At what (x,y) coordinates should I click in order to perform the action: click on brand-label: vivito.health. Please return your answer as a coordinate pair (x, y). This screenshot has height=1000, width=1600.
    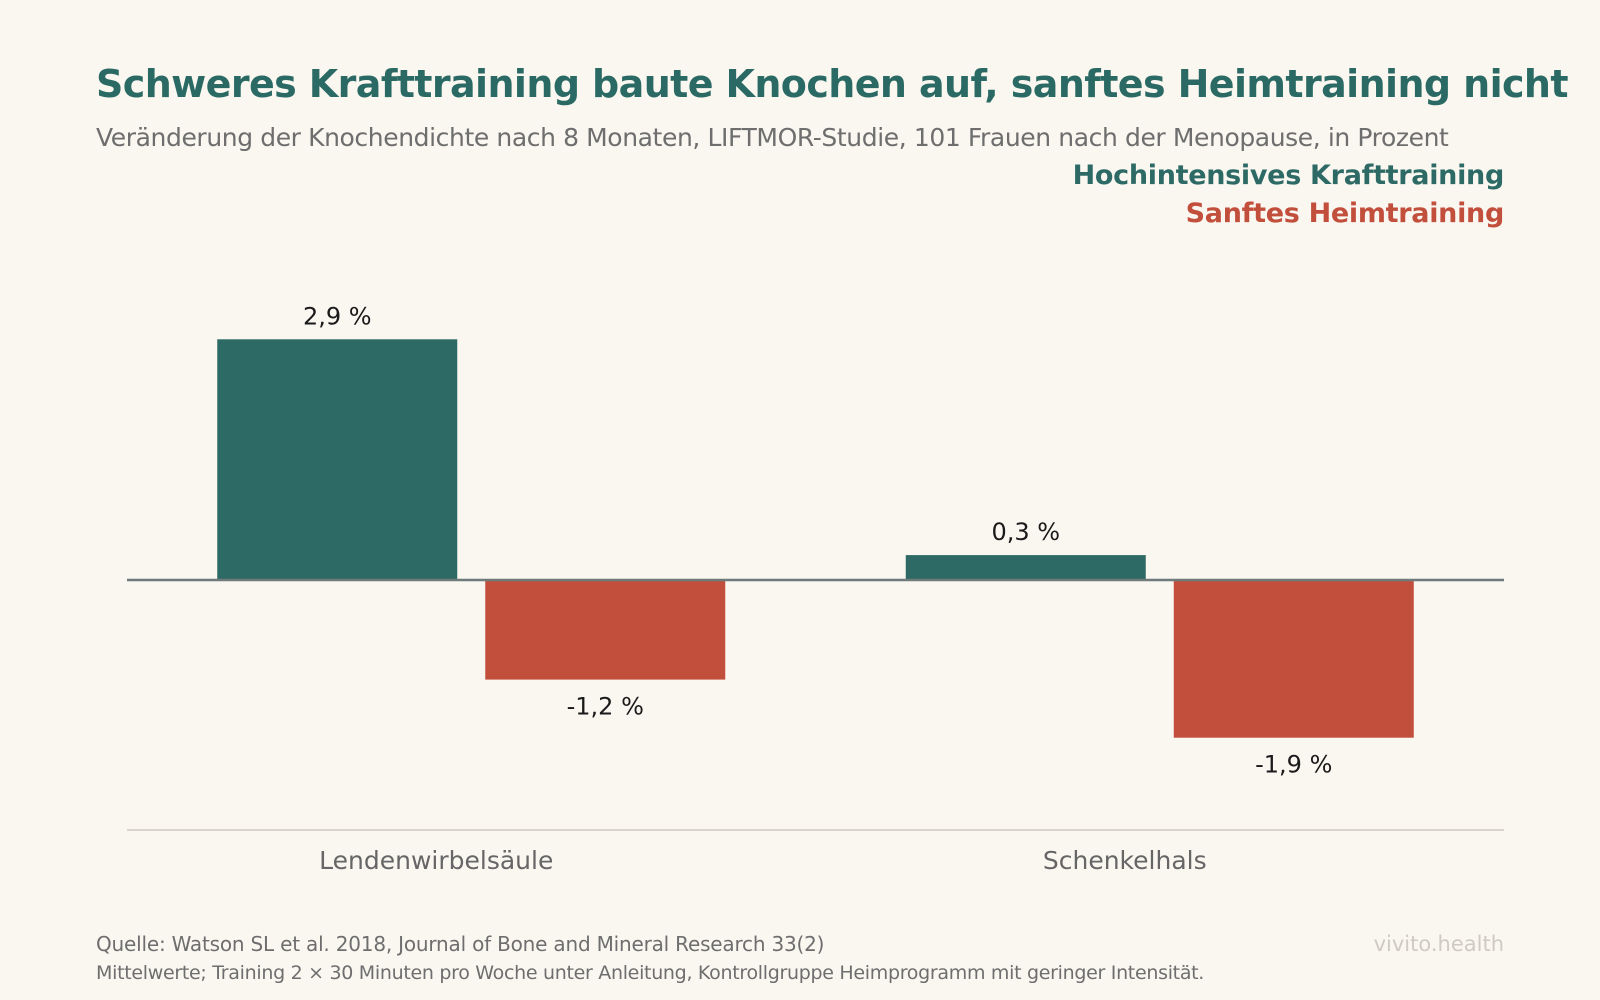
    Looking at the image, I should click on (1438, 944).